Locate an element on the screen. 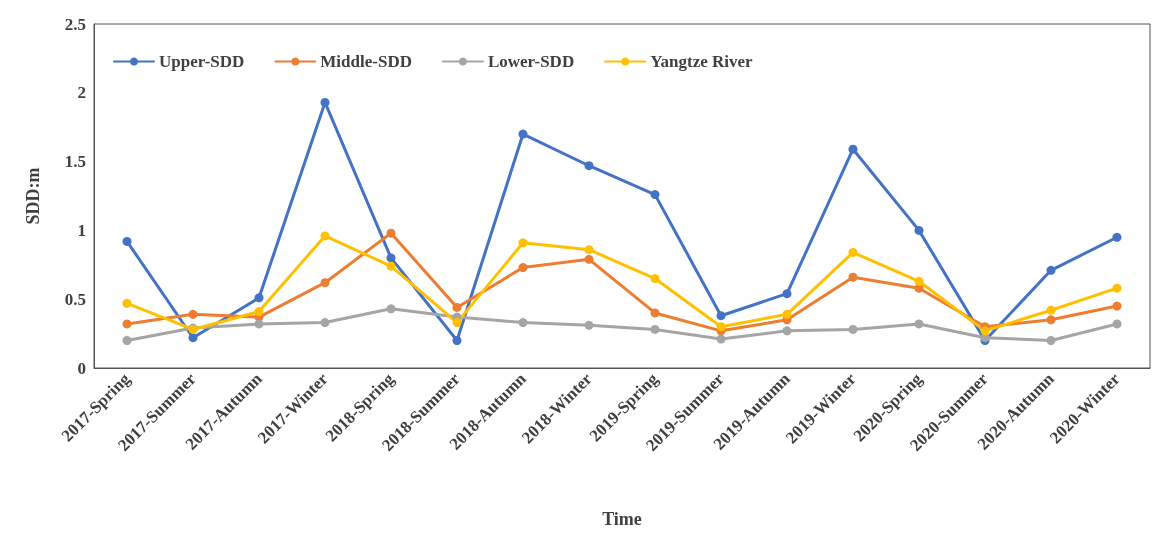 Image resolution: width=1170 pixels, height=541 pixels. legend-label: Yangtze River is located at coordinates (702, 61).